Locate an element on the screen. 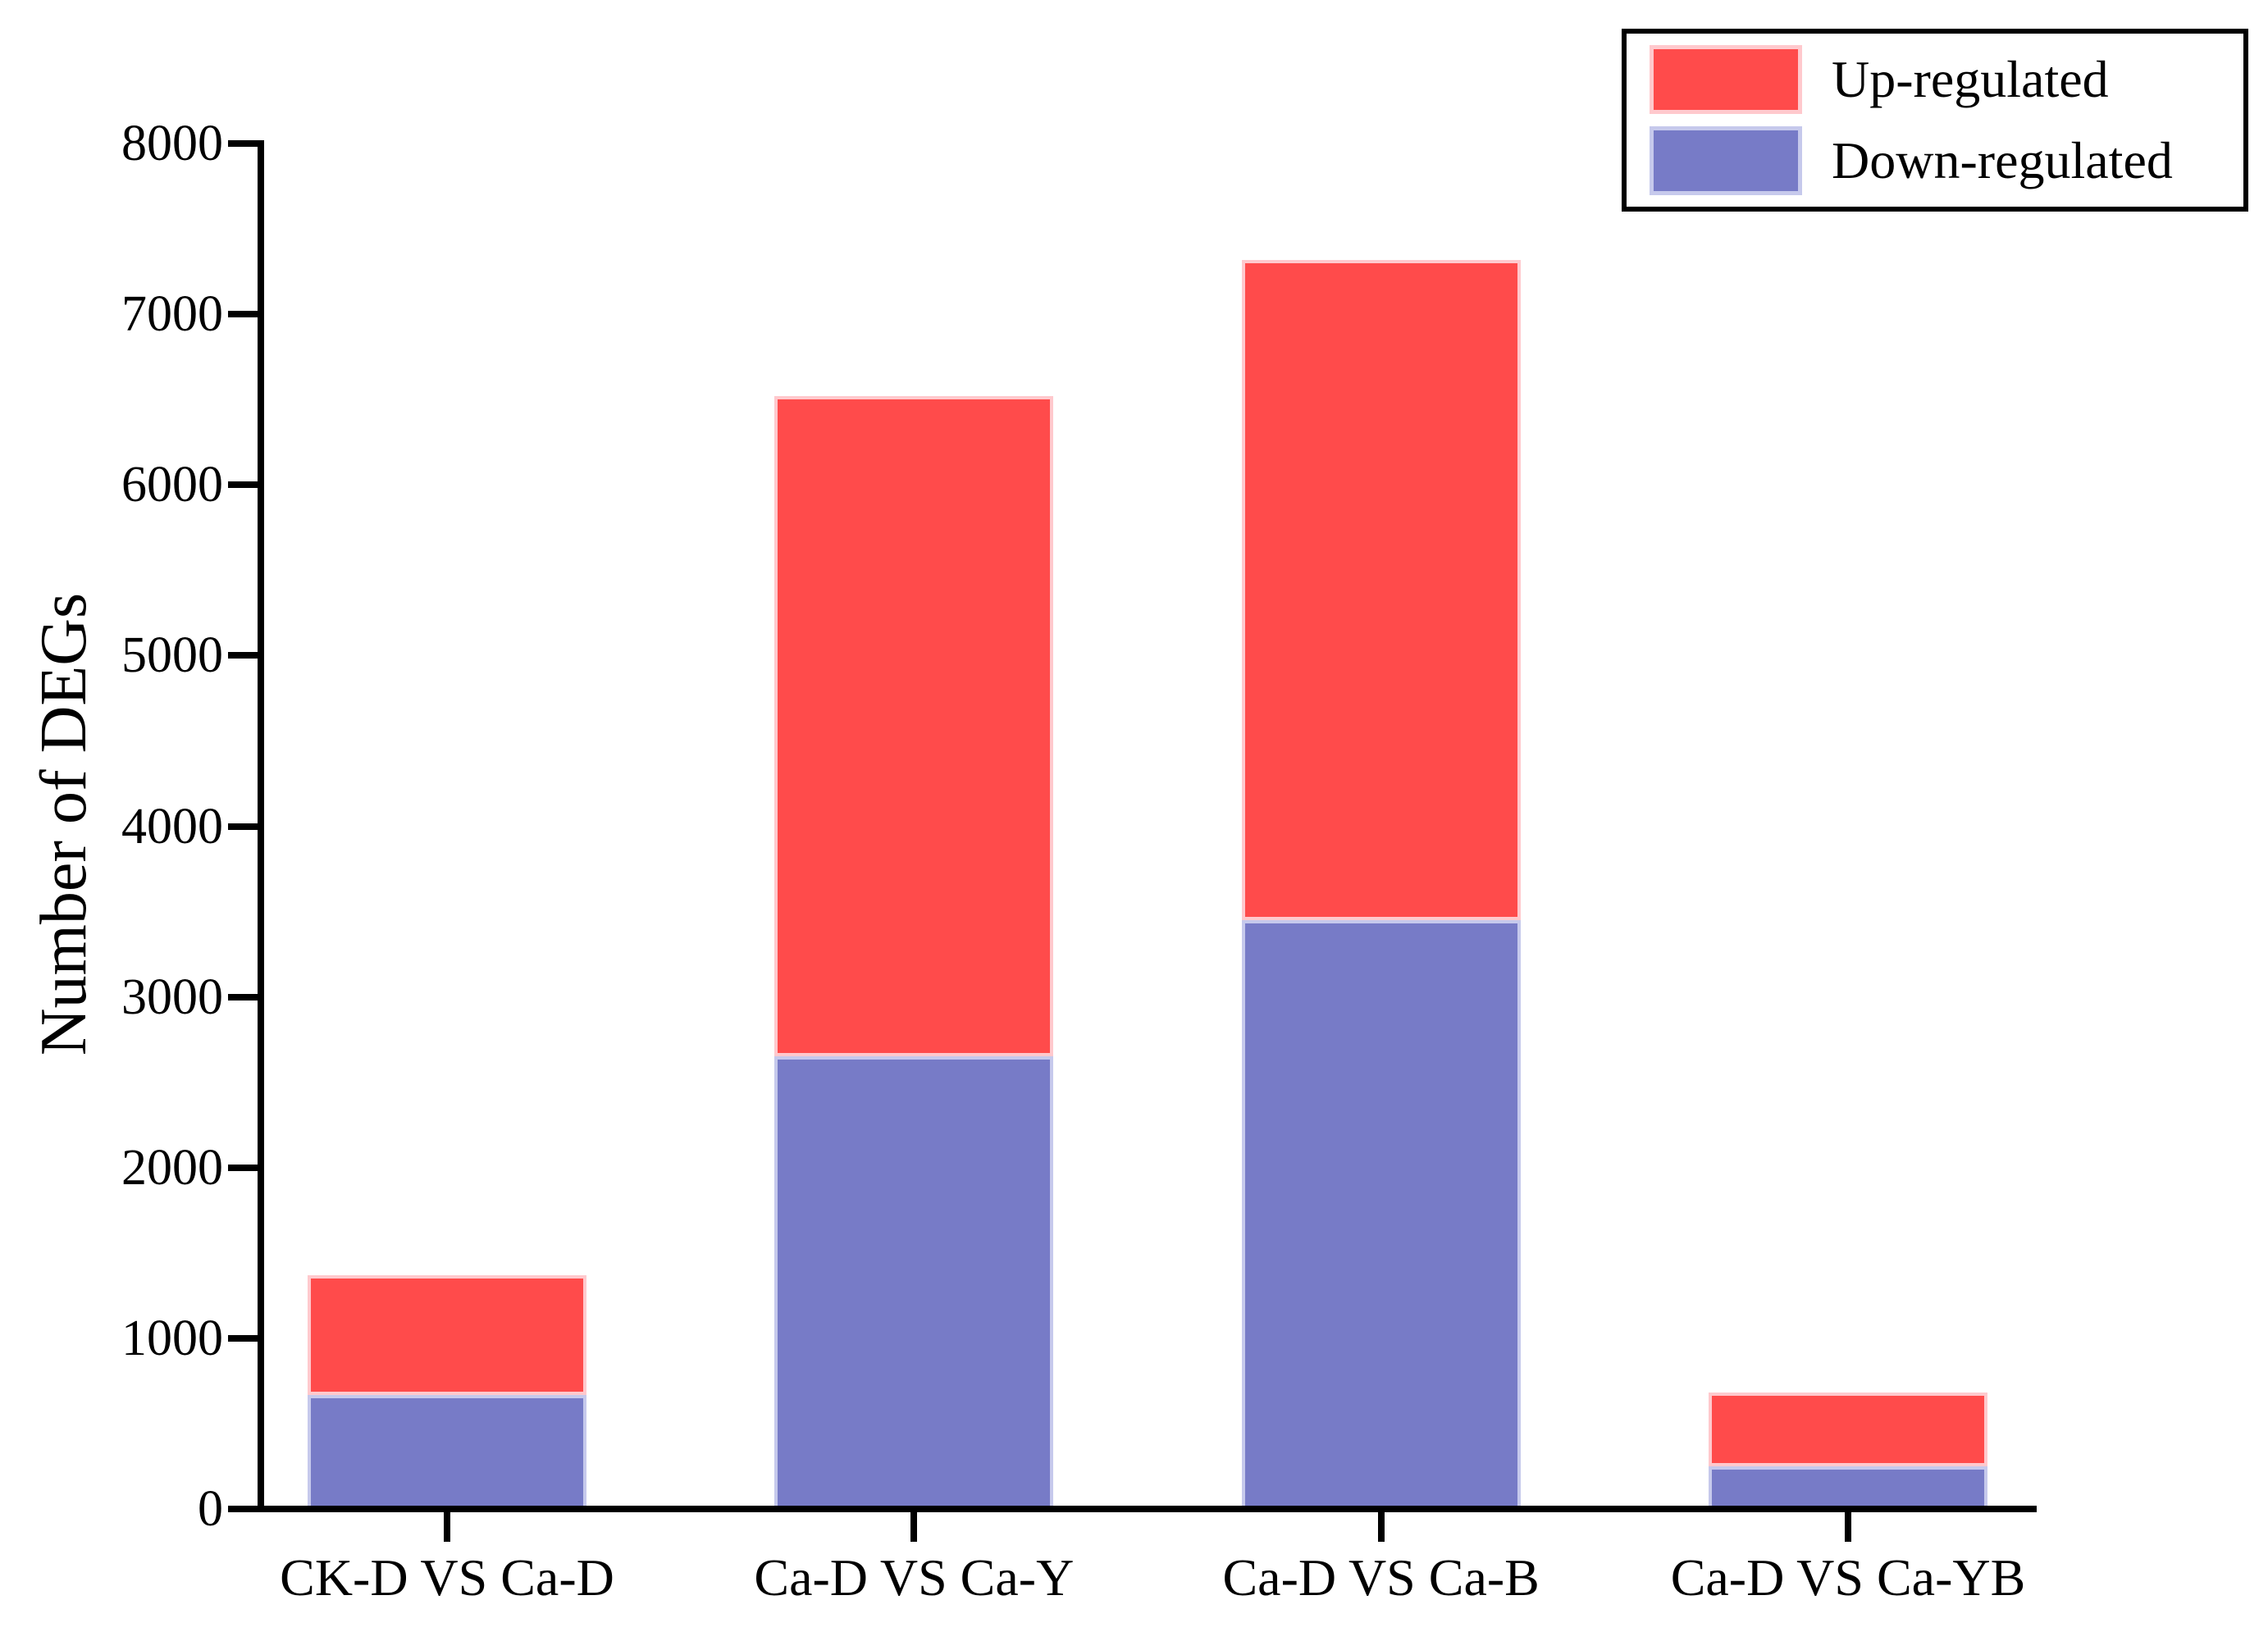  x-axis-line is located at coordinates (1148, 1509).